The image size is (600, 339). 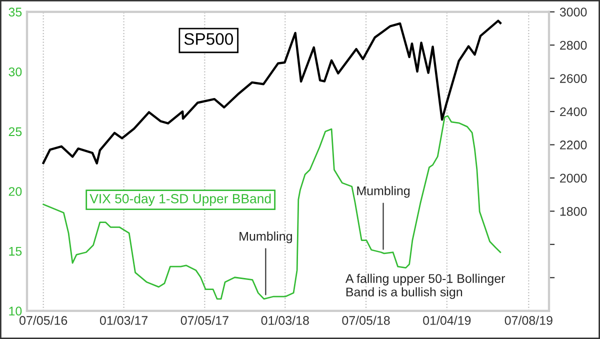 I want to click on y2-tick-label: 2800, so click(x=573, y=45).